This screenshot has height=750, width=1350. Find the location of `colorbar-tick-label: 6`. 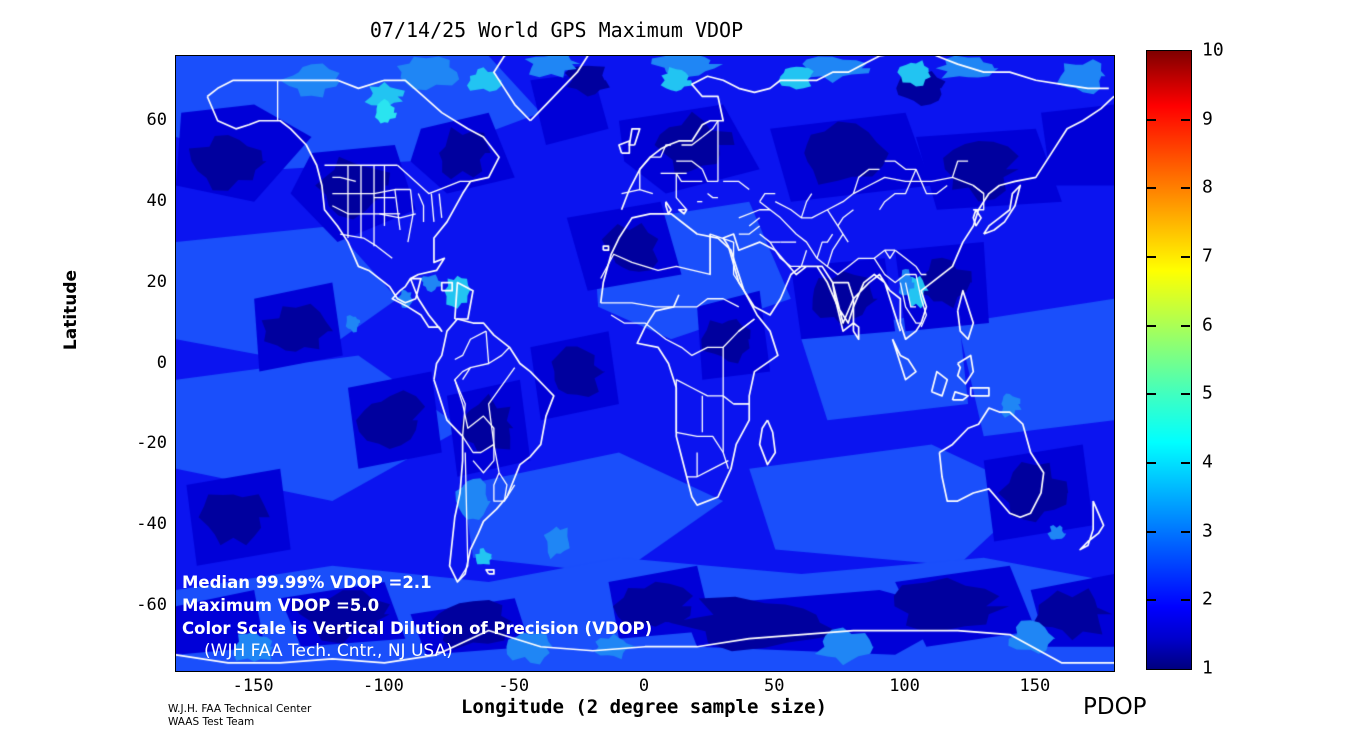

colorbar-tick-label: 6 is located at coordinates (1207, 325).